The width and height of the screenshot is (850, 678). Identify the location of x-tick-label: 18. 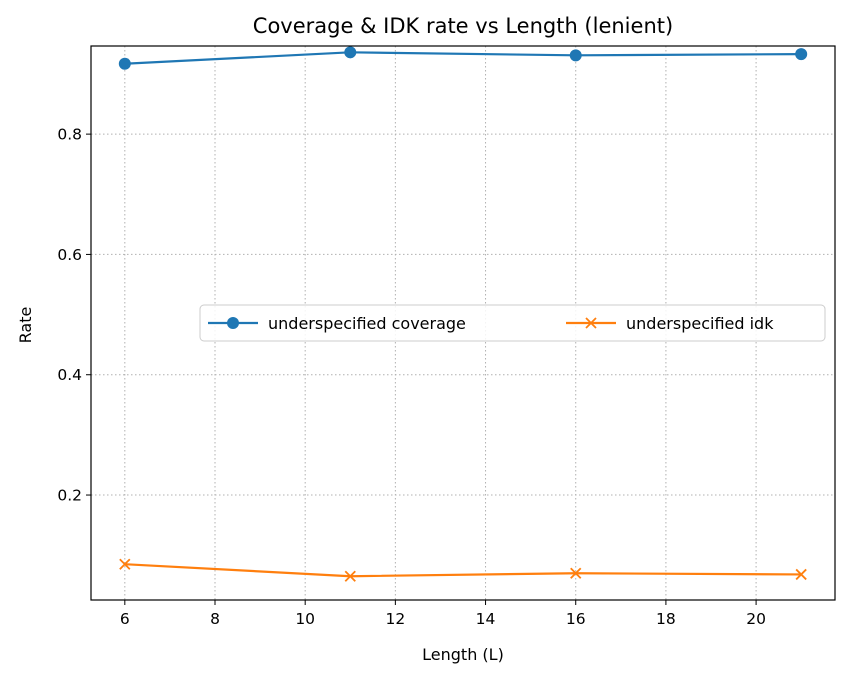
(666, 619).